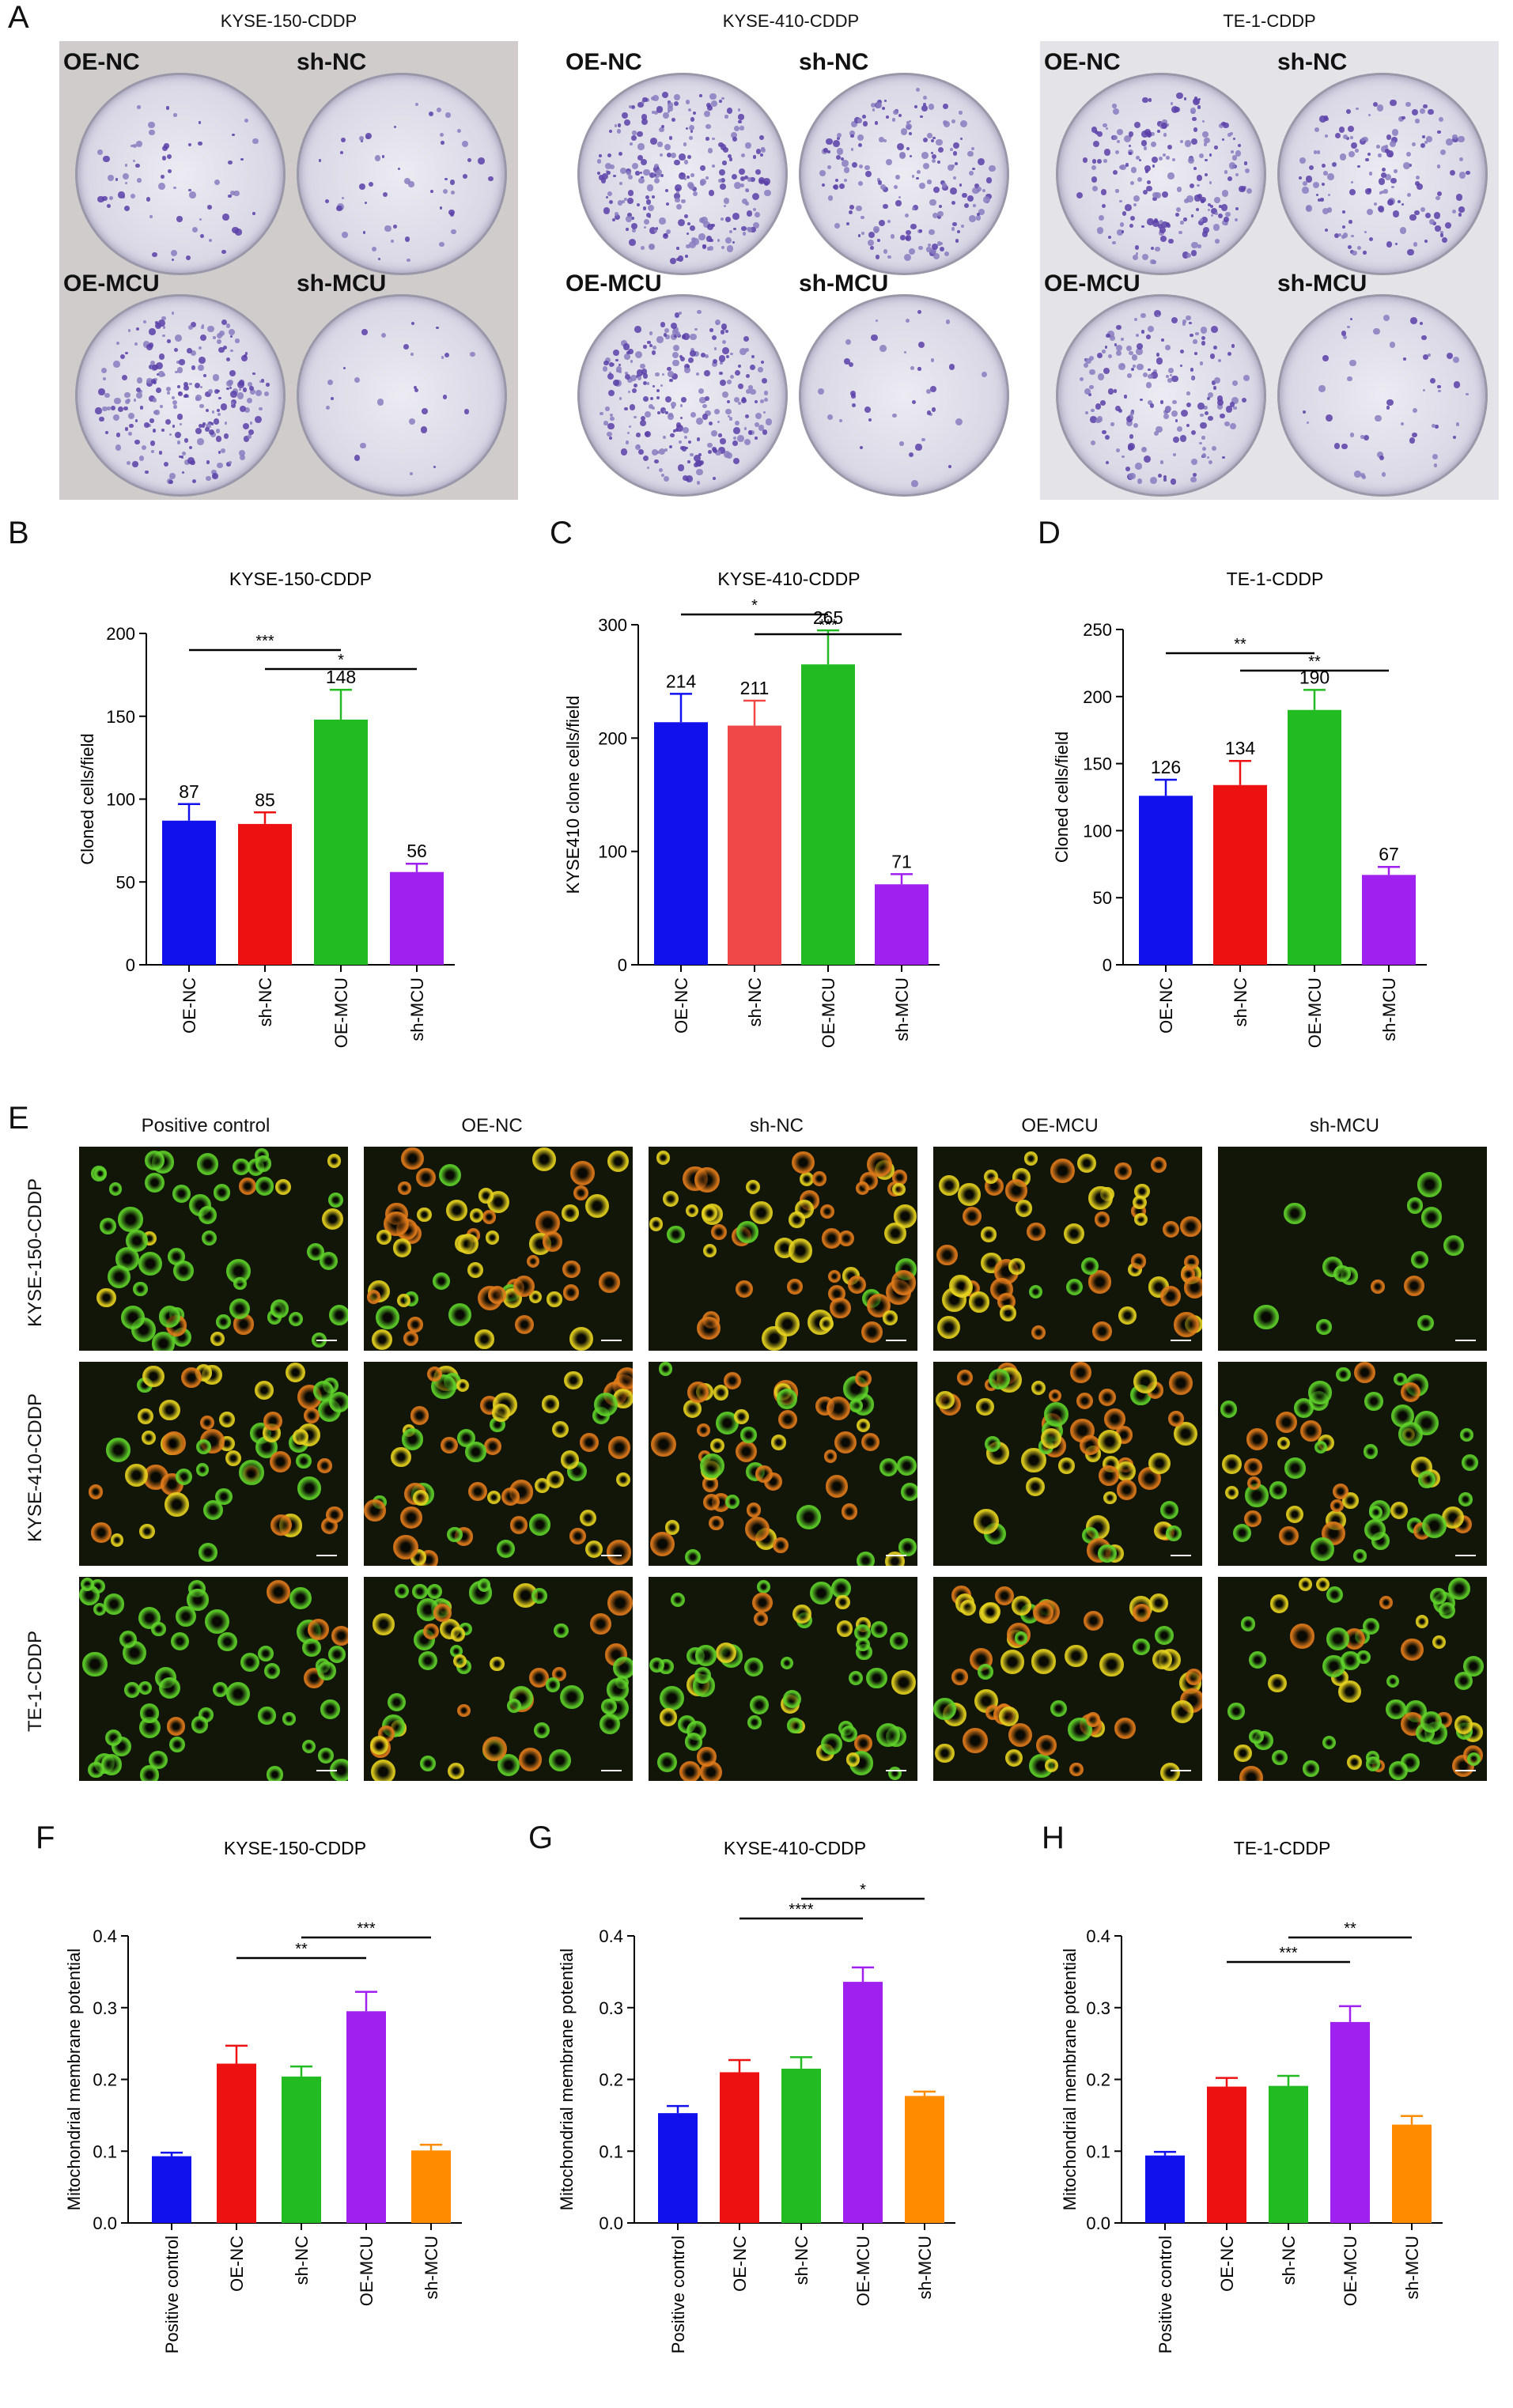  Describe the element at coordinates (611, 1340) in the screenshot. I see `scale-bar` at that location.